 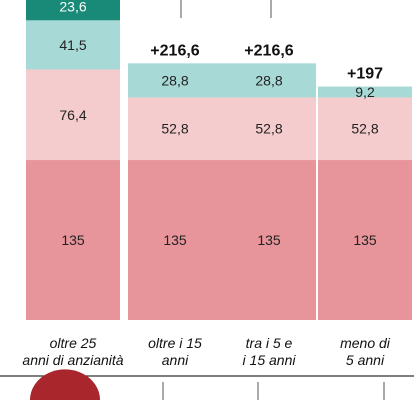 What do you see at coordinates (175, 343) in the screenshot?
I see `category-label: oltre i 15` at bounding box center [175, 343].